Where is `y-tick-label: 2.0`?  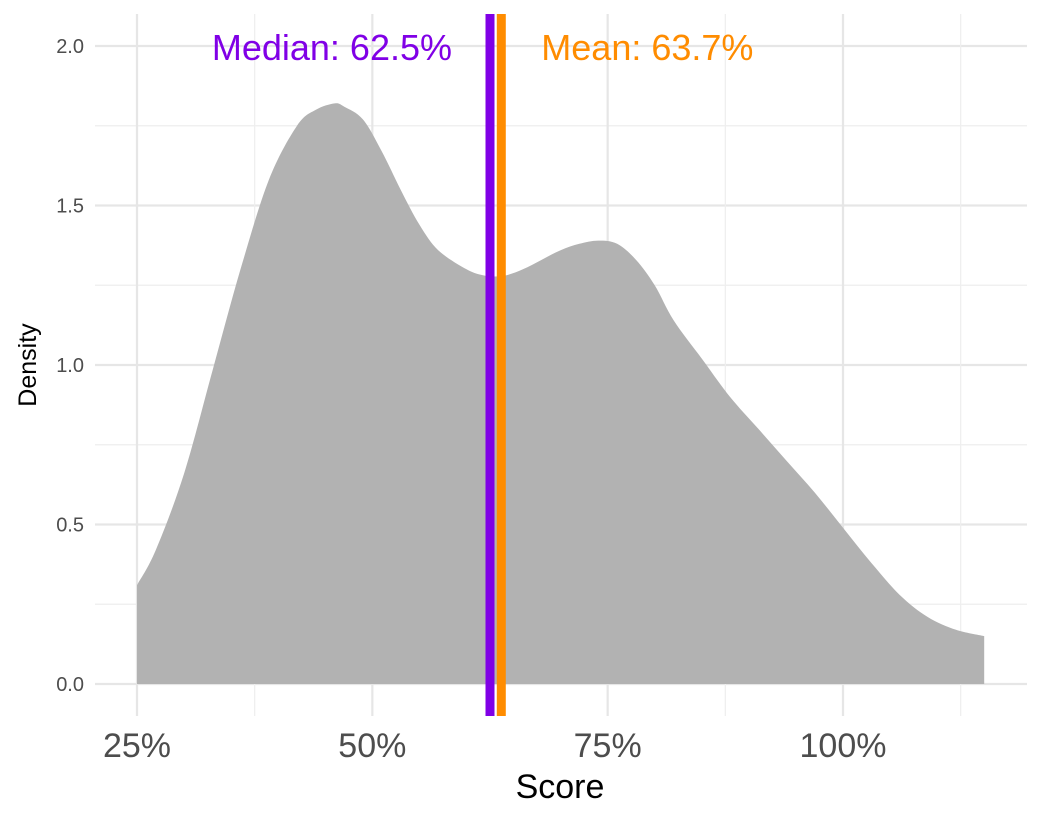 y-tick-label: 2.0 is located at coordinates (70, 47).